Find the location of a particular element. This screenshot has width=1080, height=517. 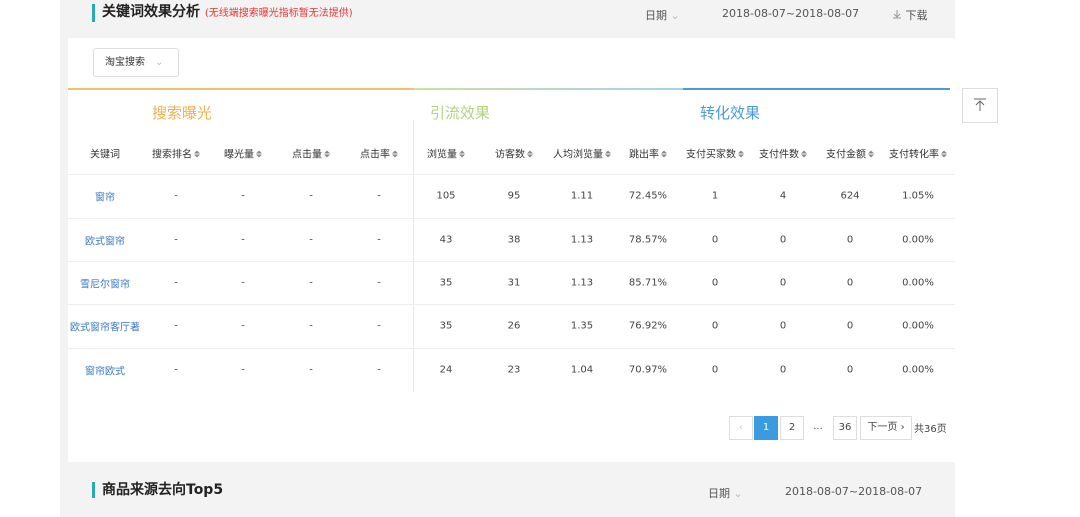

column-header: 人均浏览量 is located at coordinates (582, 153).